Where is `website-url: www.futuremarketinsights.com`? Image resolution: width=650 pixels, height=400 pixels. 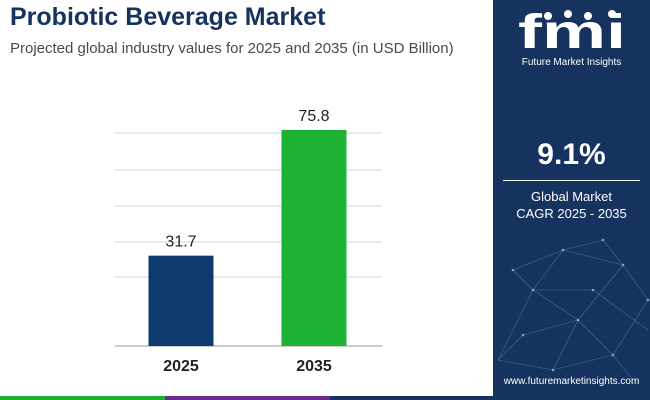
website-url: www.futuremarketinsights.com is located at coordinates (571, 381).